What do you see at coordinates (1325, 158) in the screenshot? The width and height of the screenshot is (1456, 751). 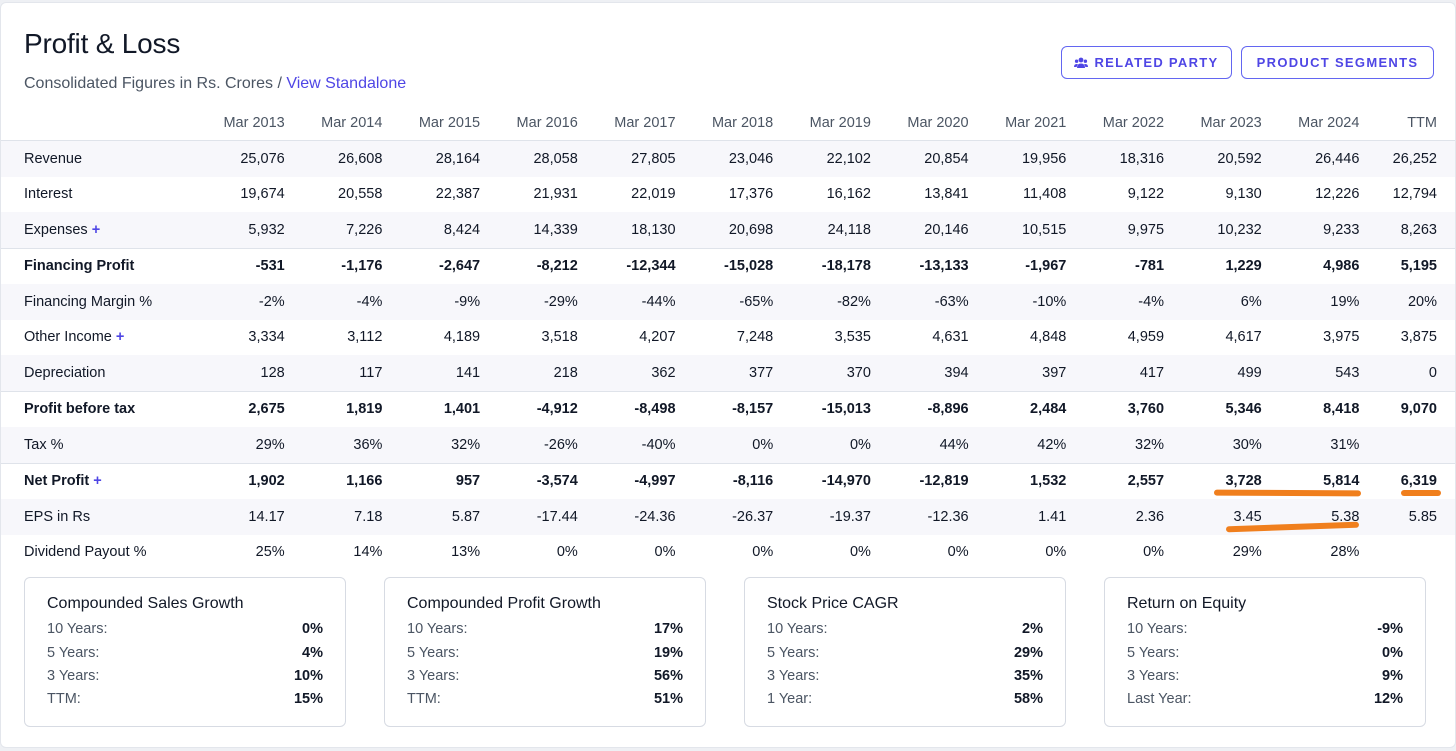 I see `table-cell: 26,446` at bounding box center [1325, 158].